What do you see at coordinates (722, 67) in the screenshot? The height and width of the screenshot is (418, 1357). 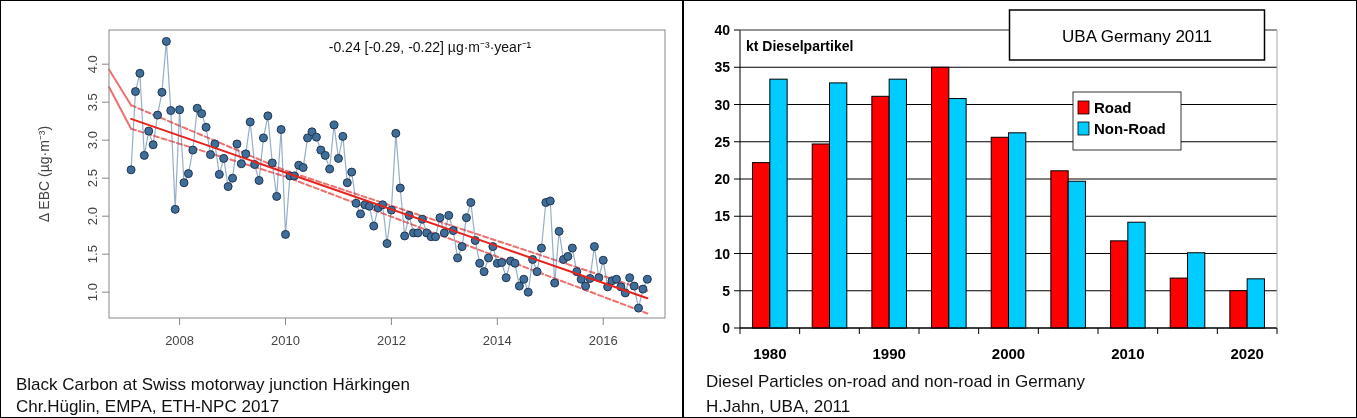 I see `y-tick-label: 35` at bounding box center [722, 67].